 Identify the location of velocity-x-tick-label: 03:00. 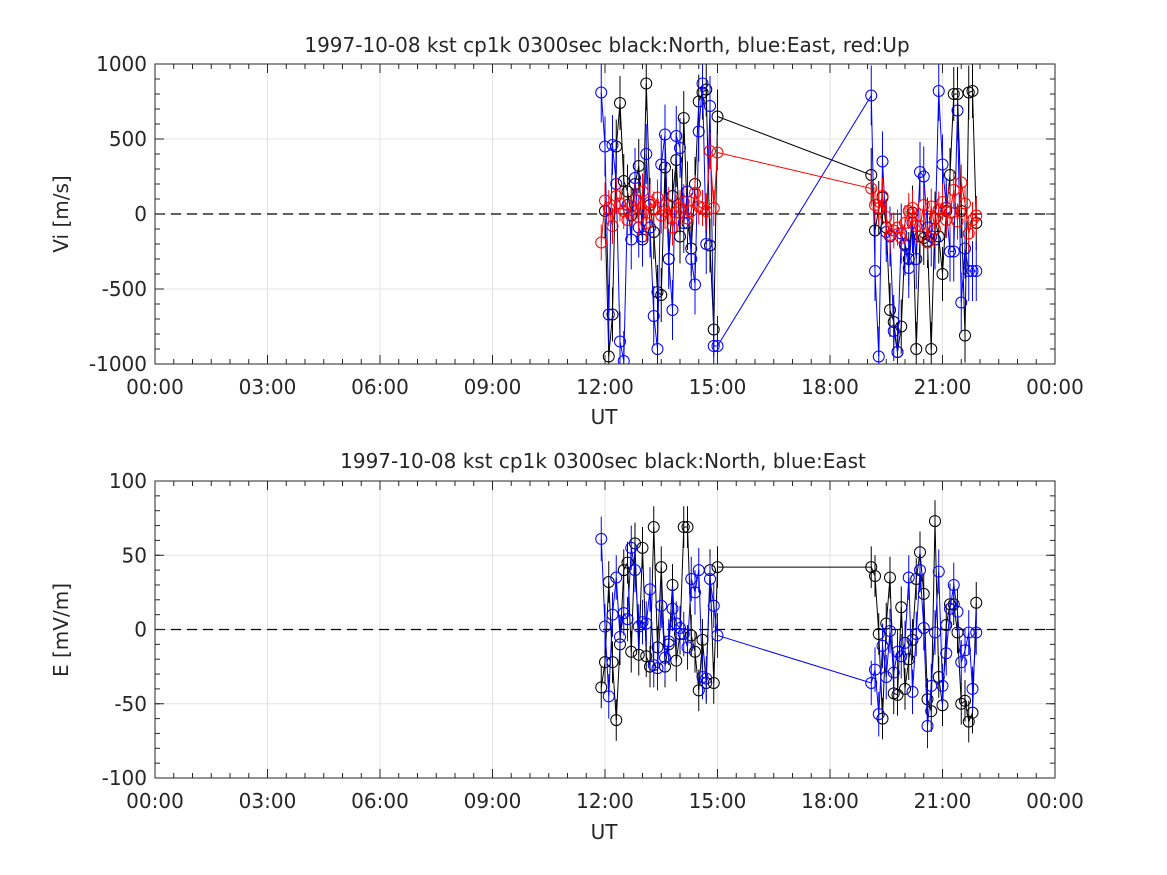
(268, 387).